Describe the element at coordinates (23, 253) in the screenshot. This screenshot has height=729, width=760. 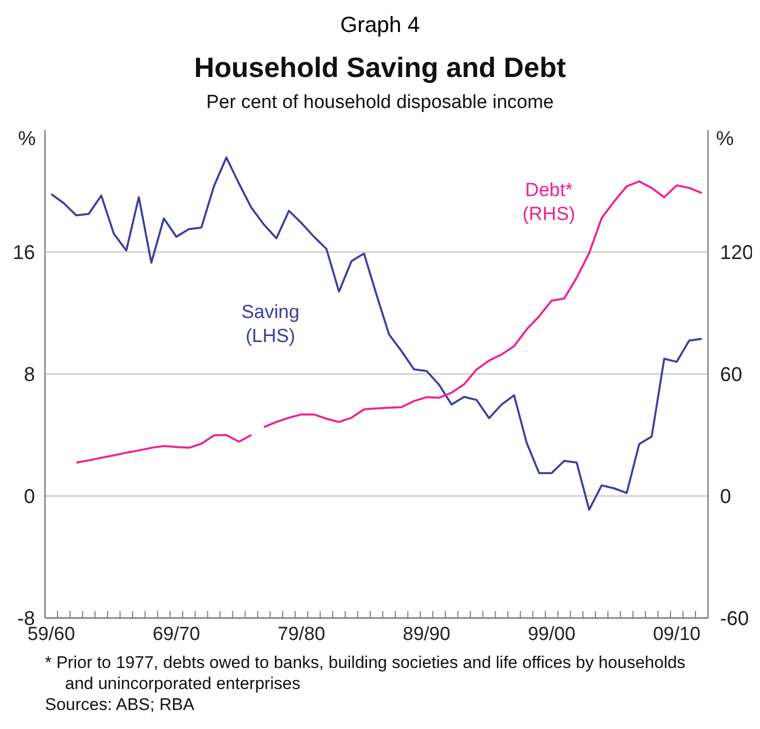
I see `y-tick-label: 16` at that location.